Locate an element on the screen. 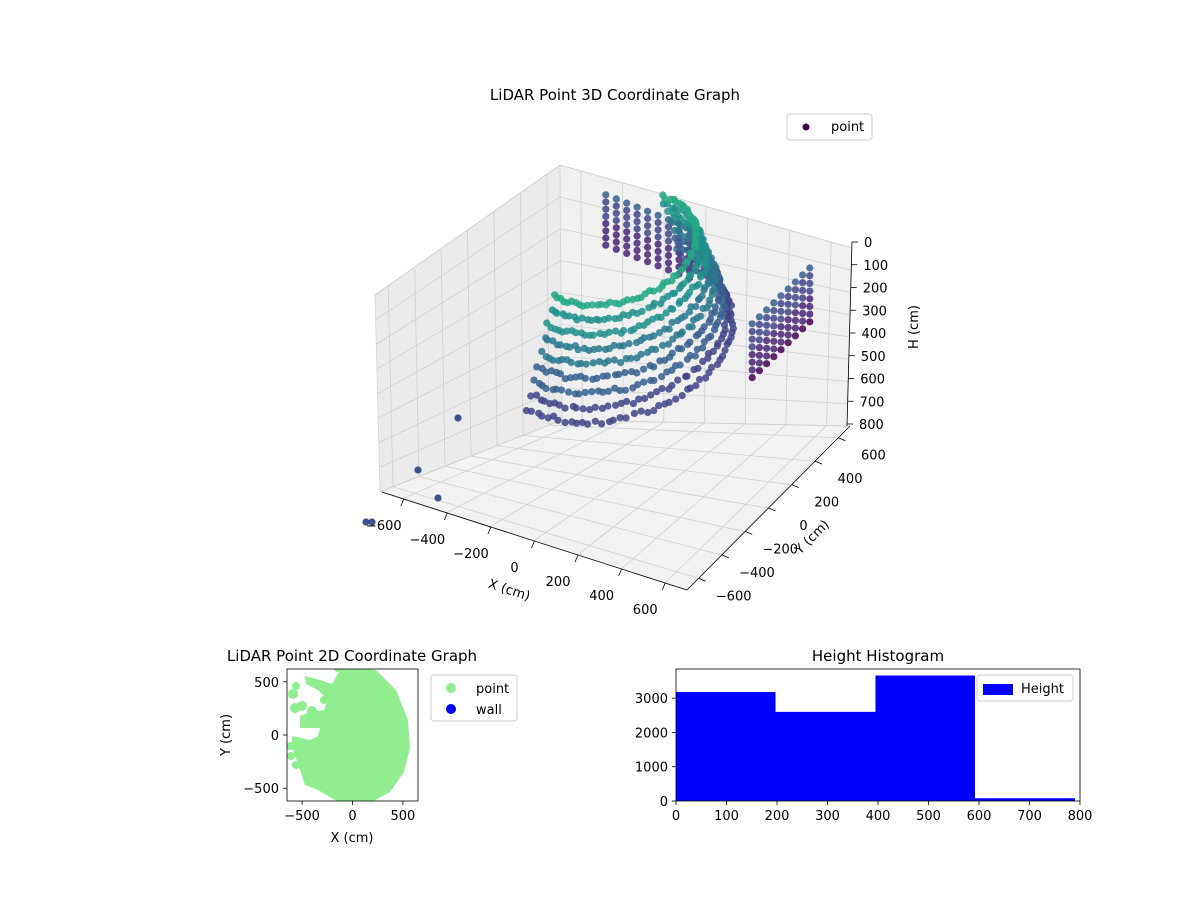 This screenshot has height=900, width=1200. y-tick-label-hist: 0 is located at coordinates (664, 802).